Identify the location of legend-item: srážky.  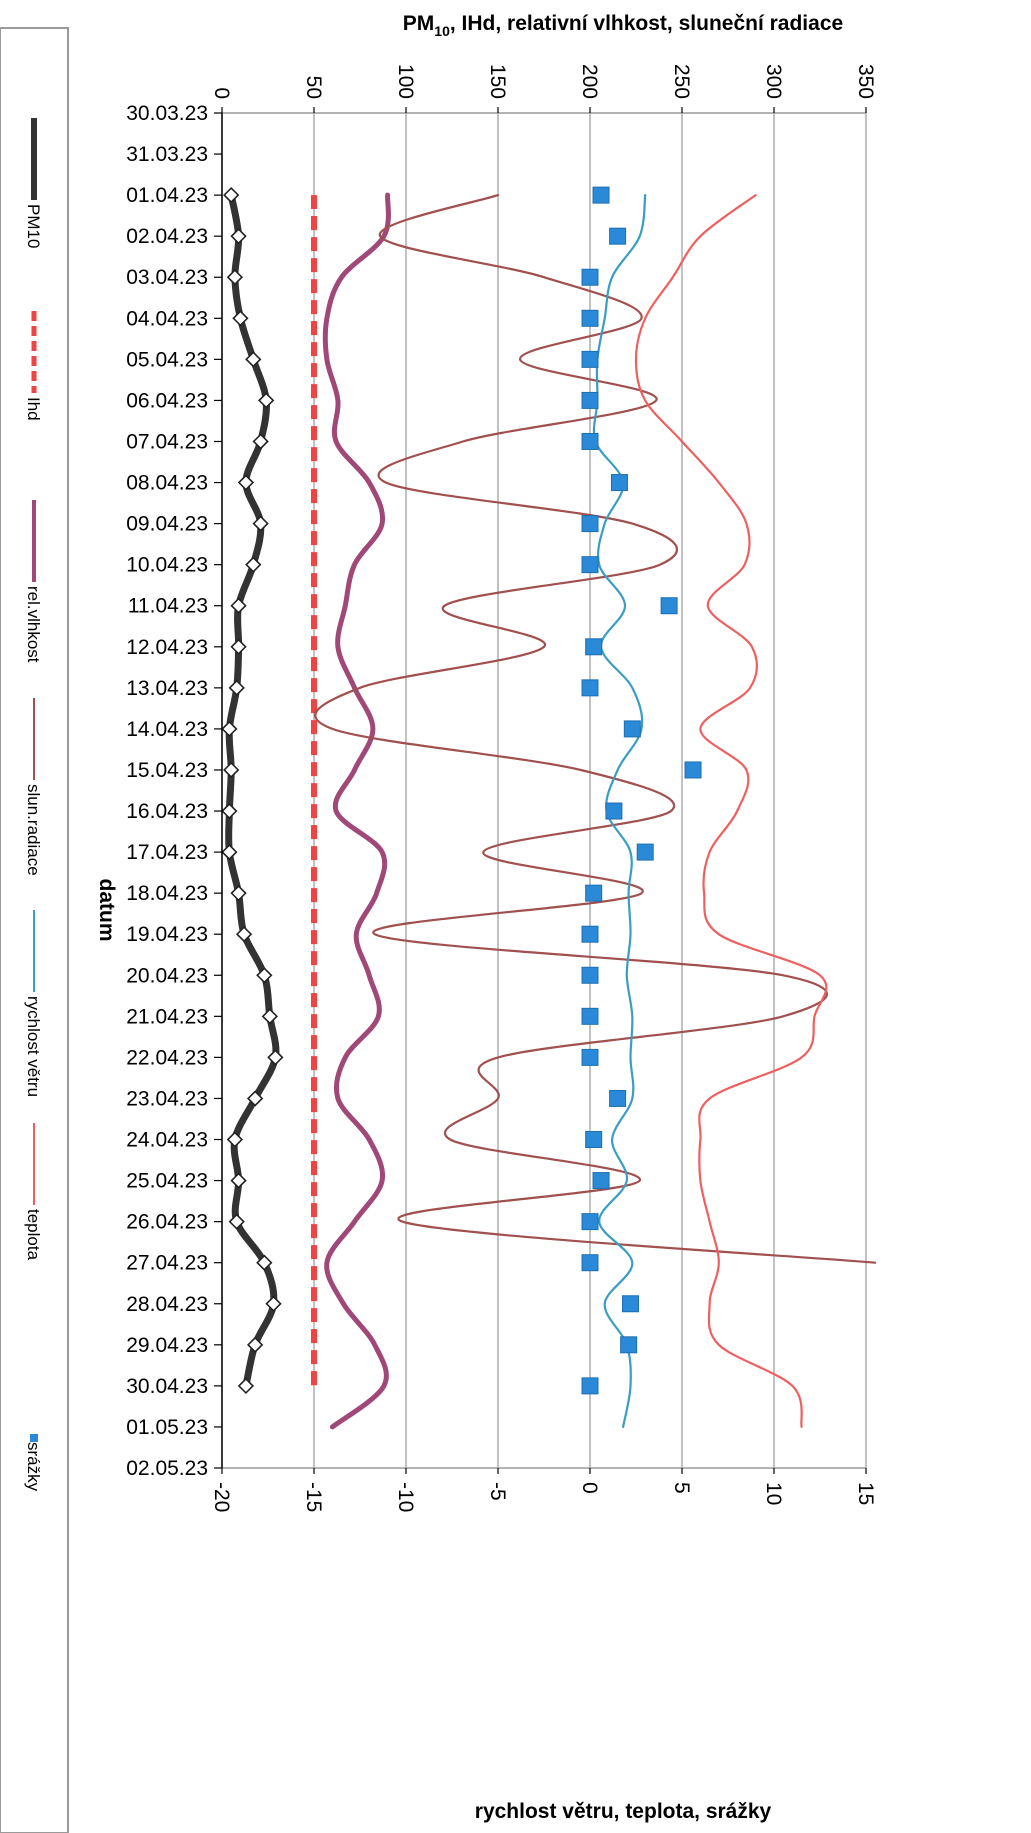
(33, 1463).